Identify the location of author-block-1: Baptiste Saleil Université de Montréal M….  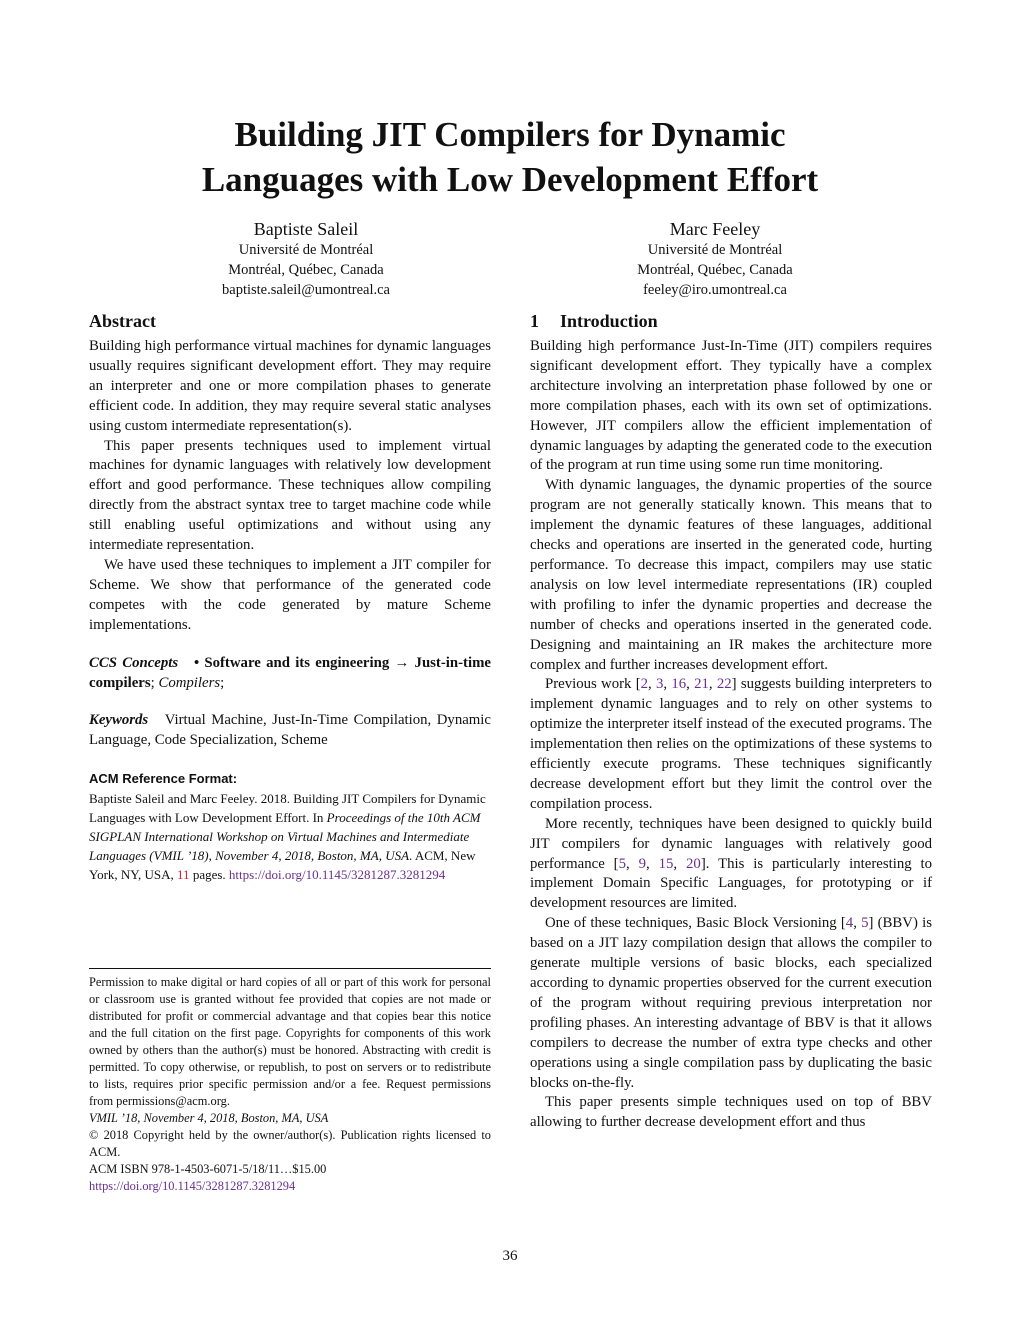
(306, 259).